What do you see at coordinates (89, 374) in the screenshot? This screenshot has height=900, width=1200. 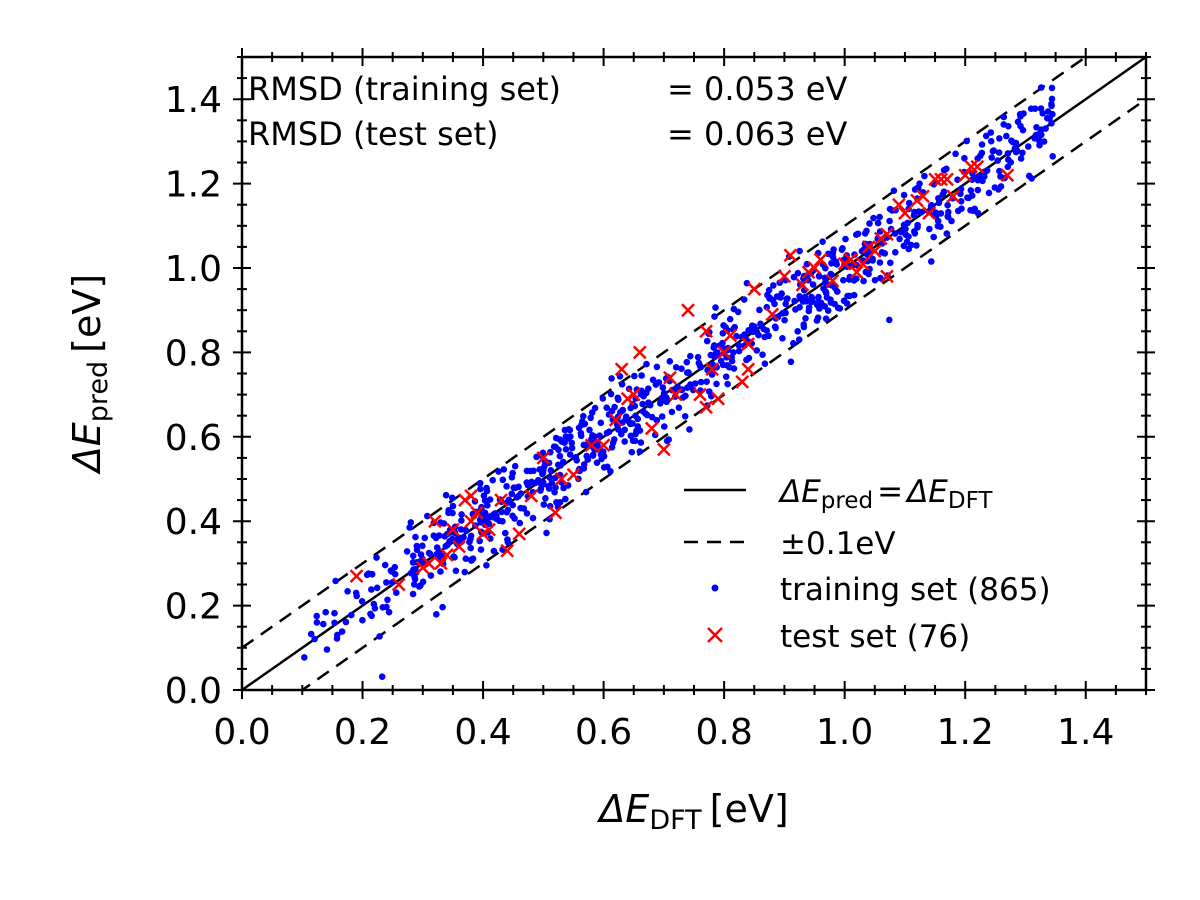 I see `y-axis-label: ΔEpred [eV]` at bounding box center [89, 374].